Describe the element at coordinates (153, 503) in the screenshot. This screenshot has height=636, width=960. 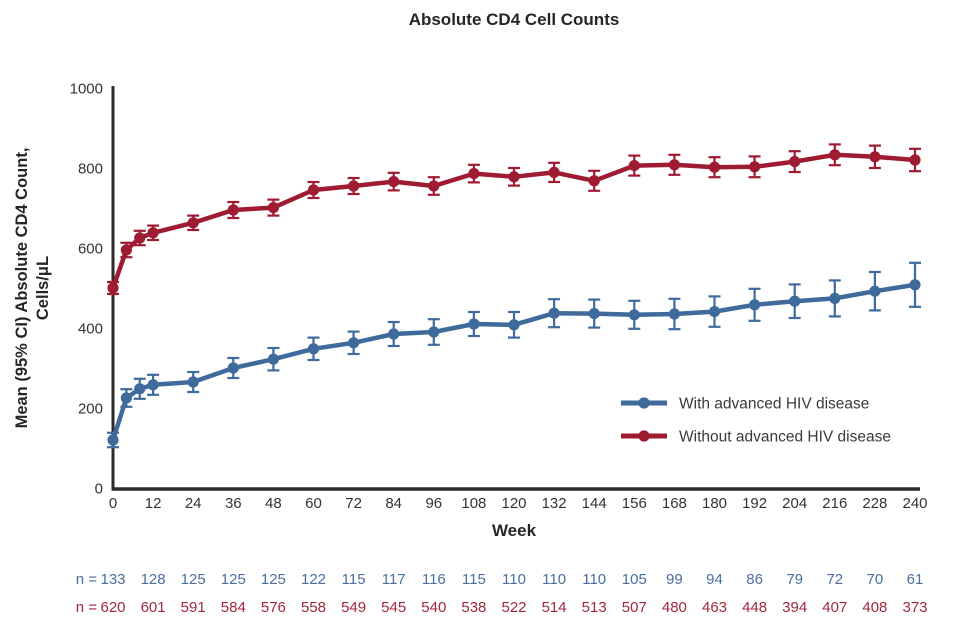
I see `x-tick-label: 12` at that location.